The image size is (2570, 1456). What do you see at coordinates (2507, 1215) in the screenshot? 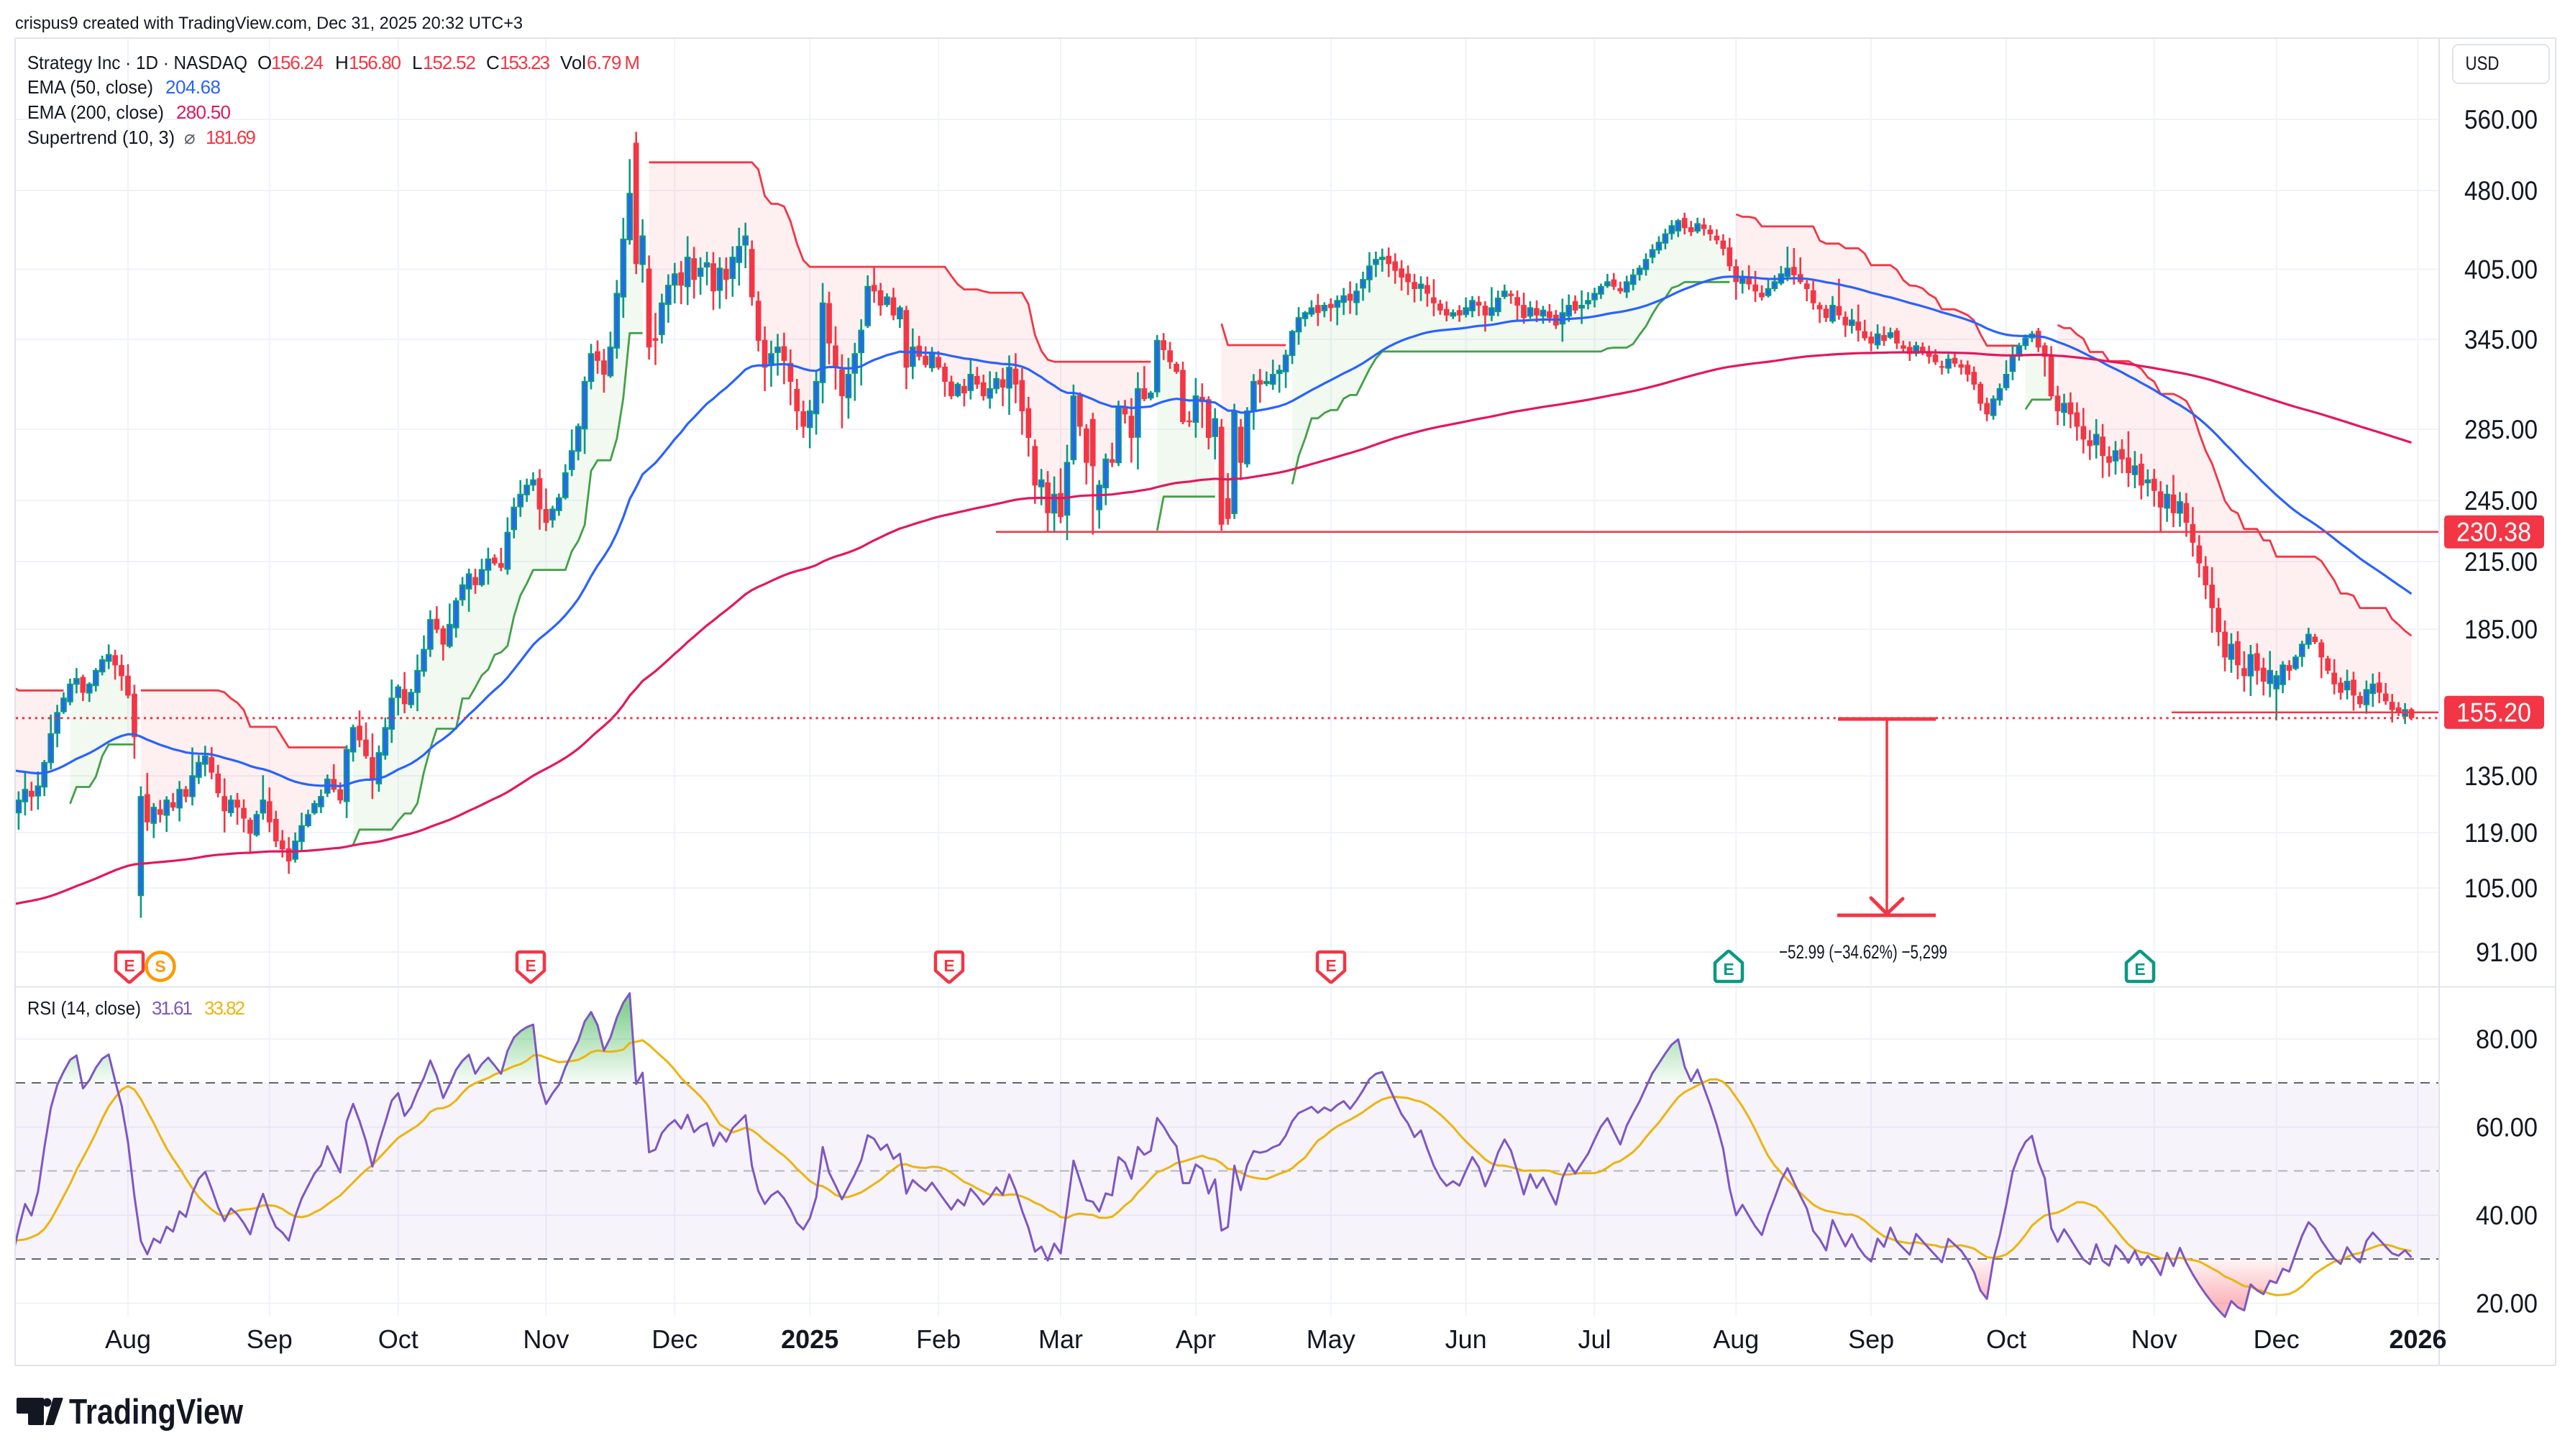
I see `svg-text: 40.00` at bounding box center [2507, 1215].